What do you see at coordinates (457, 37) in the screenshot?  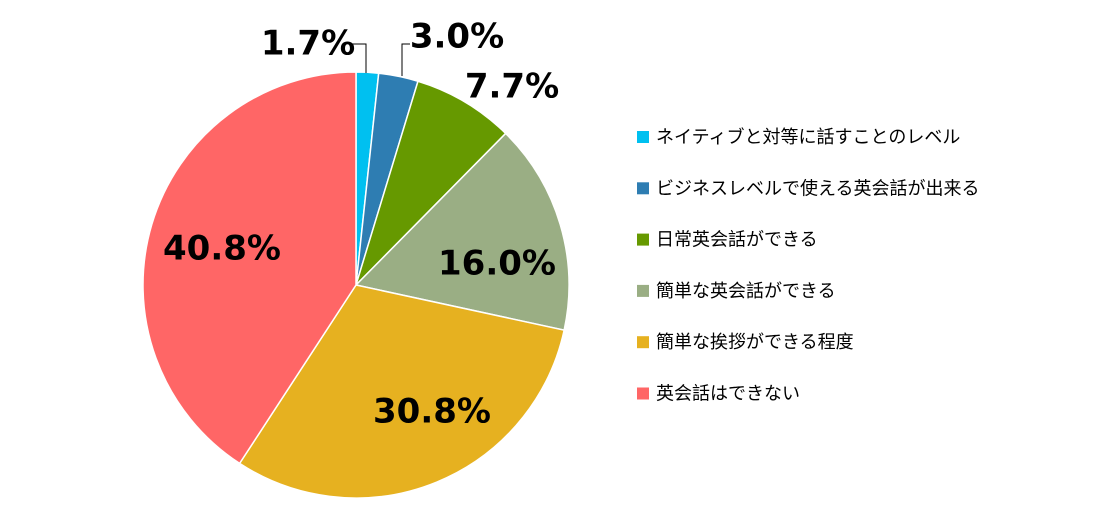 I see `value-label: 3.0%` at bounding box center [457, 37].